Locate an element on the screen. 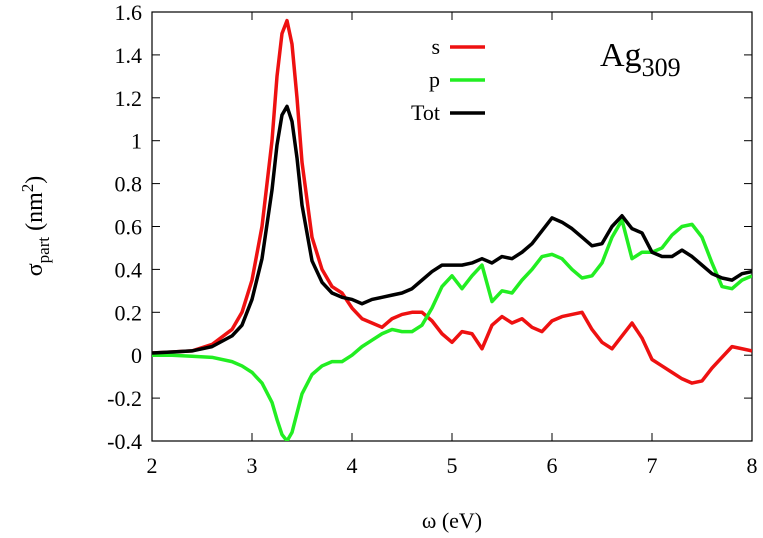 The image size is (763, 538). x-axis-label: ω (eV) is located at coordinates (452, 520).